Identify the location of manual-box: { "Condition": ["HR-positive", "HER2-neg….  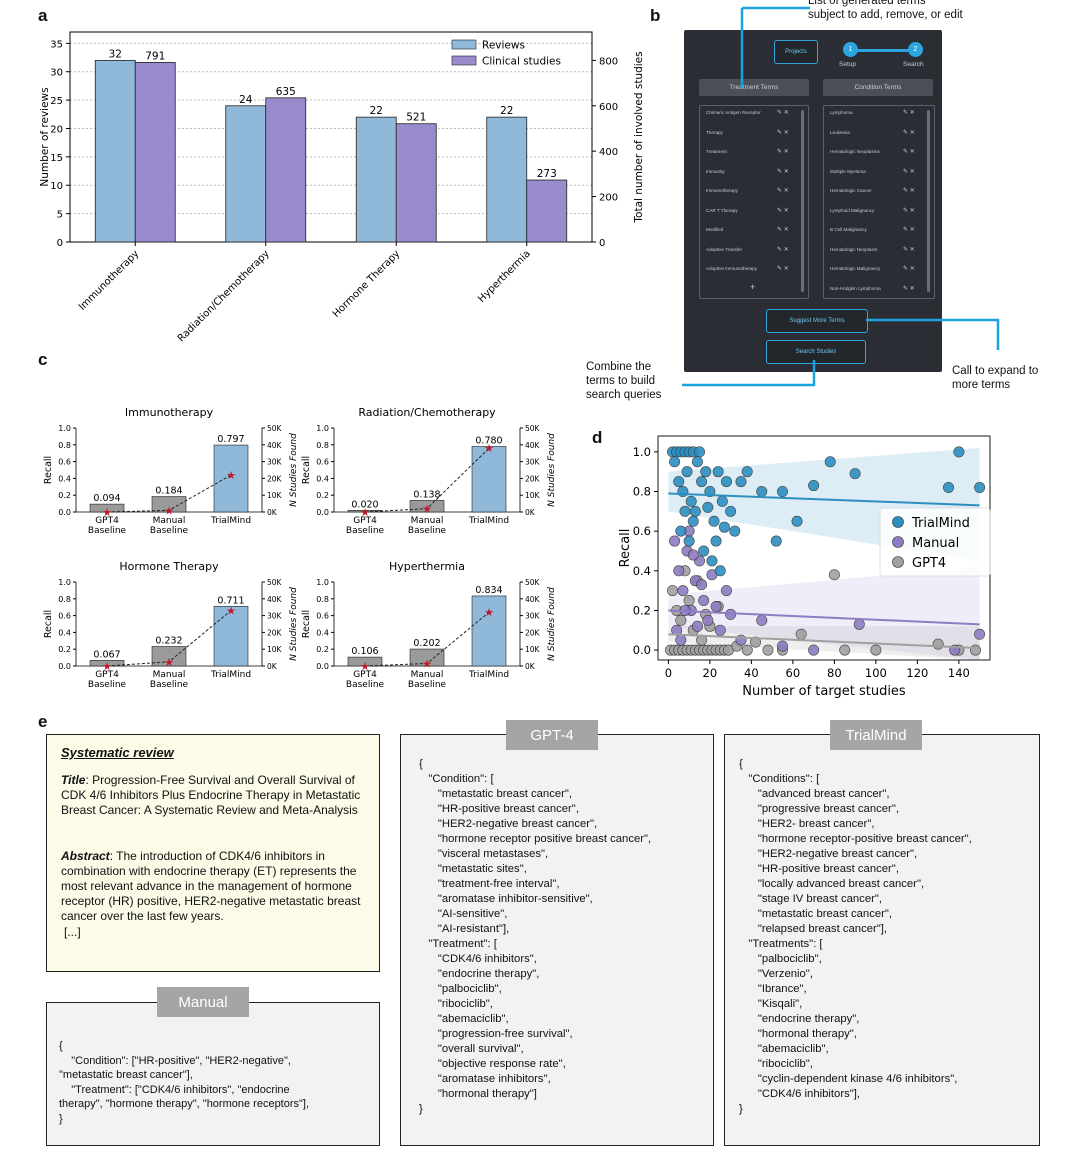
(213, 1074).